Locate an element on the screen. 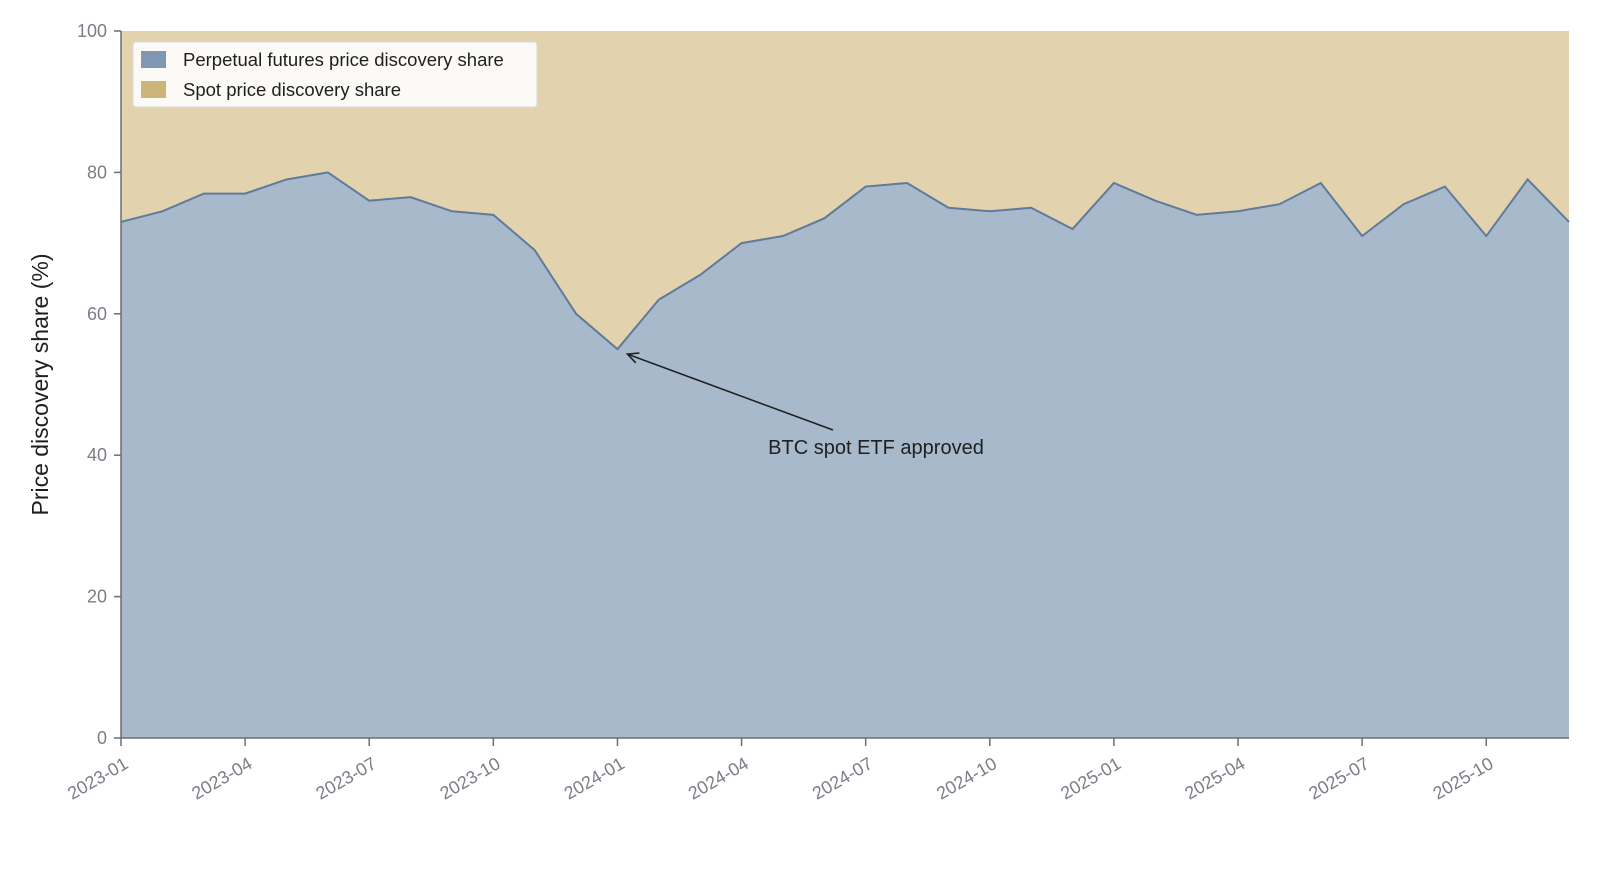 The image size is (1600, 878). annotation-label: BTC spot ETF approved is located at coordinates (876, 448).